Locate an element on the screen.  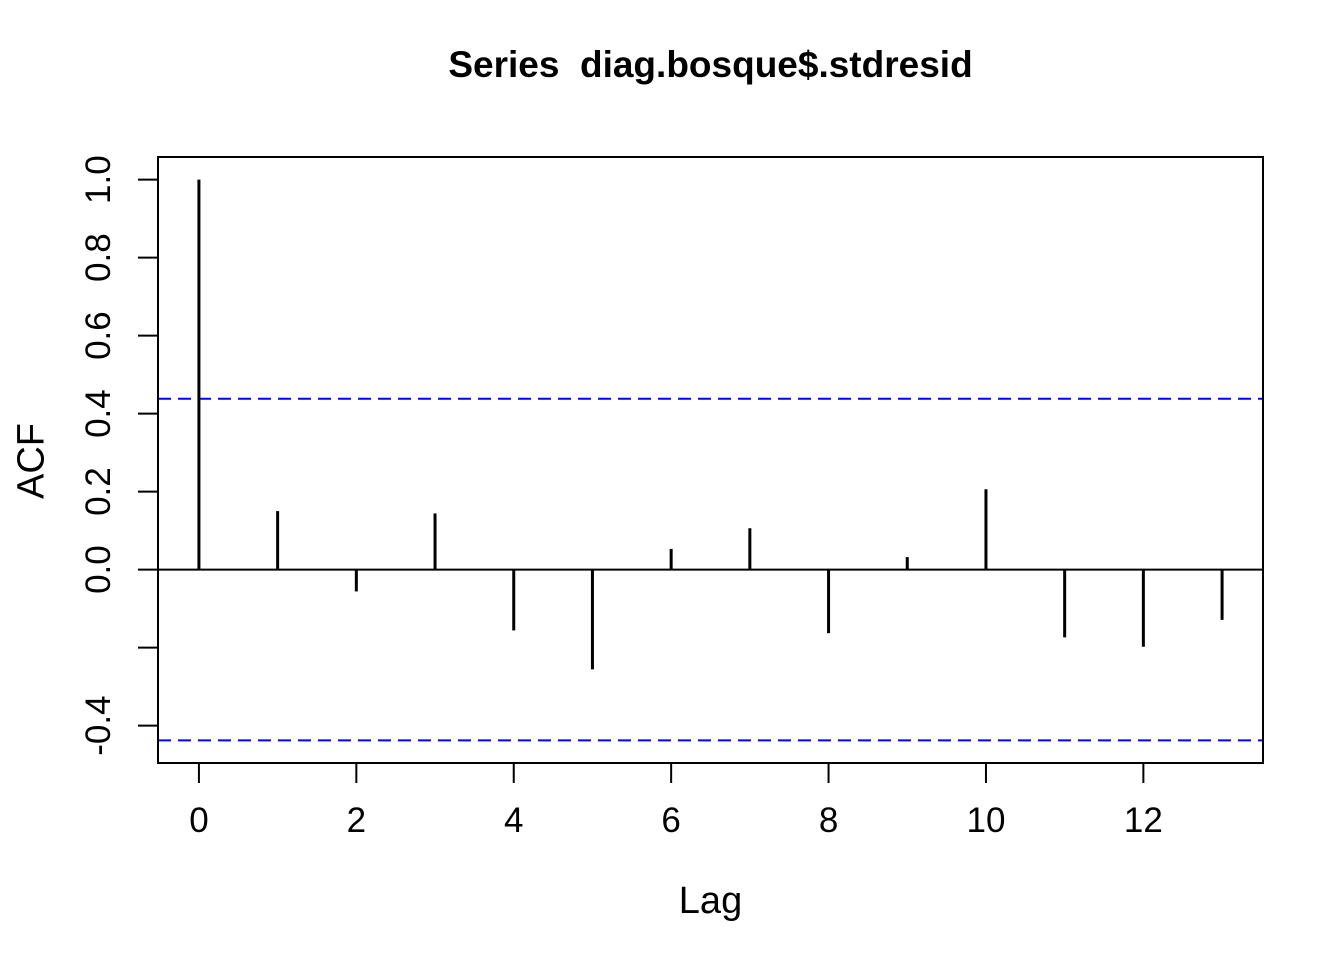
x-tick-label-4: 4 is located at coordinates (513, 820).